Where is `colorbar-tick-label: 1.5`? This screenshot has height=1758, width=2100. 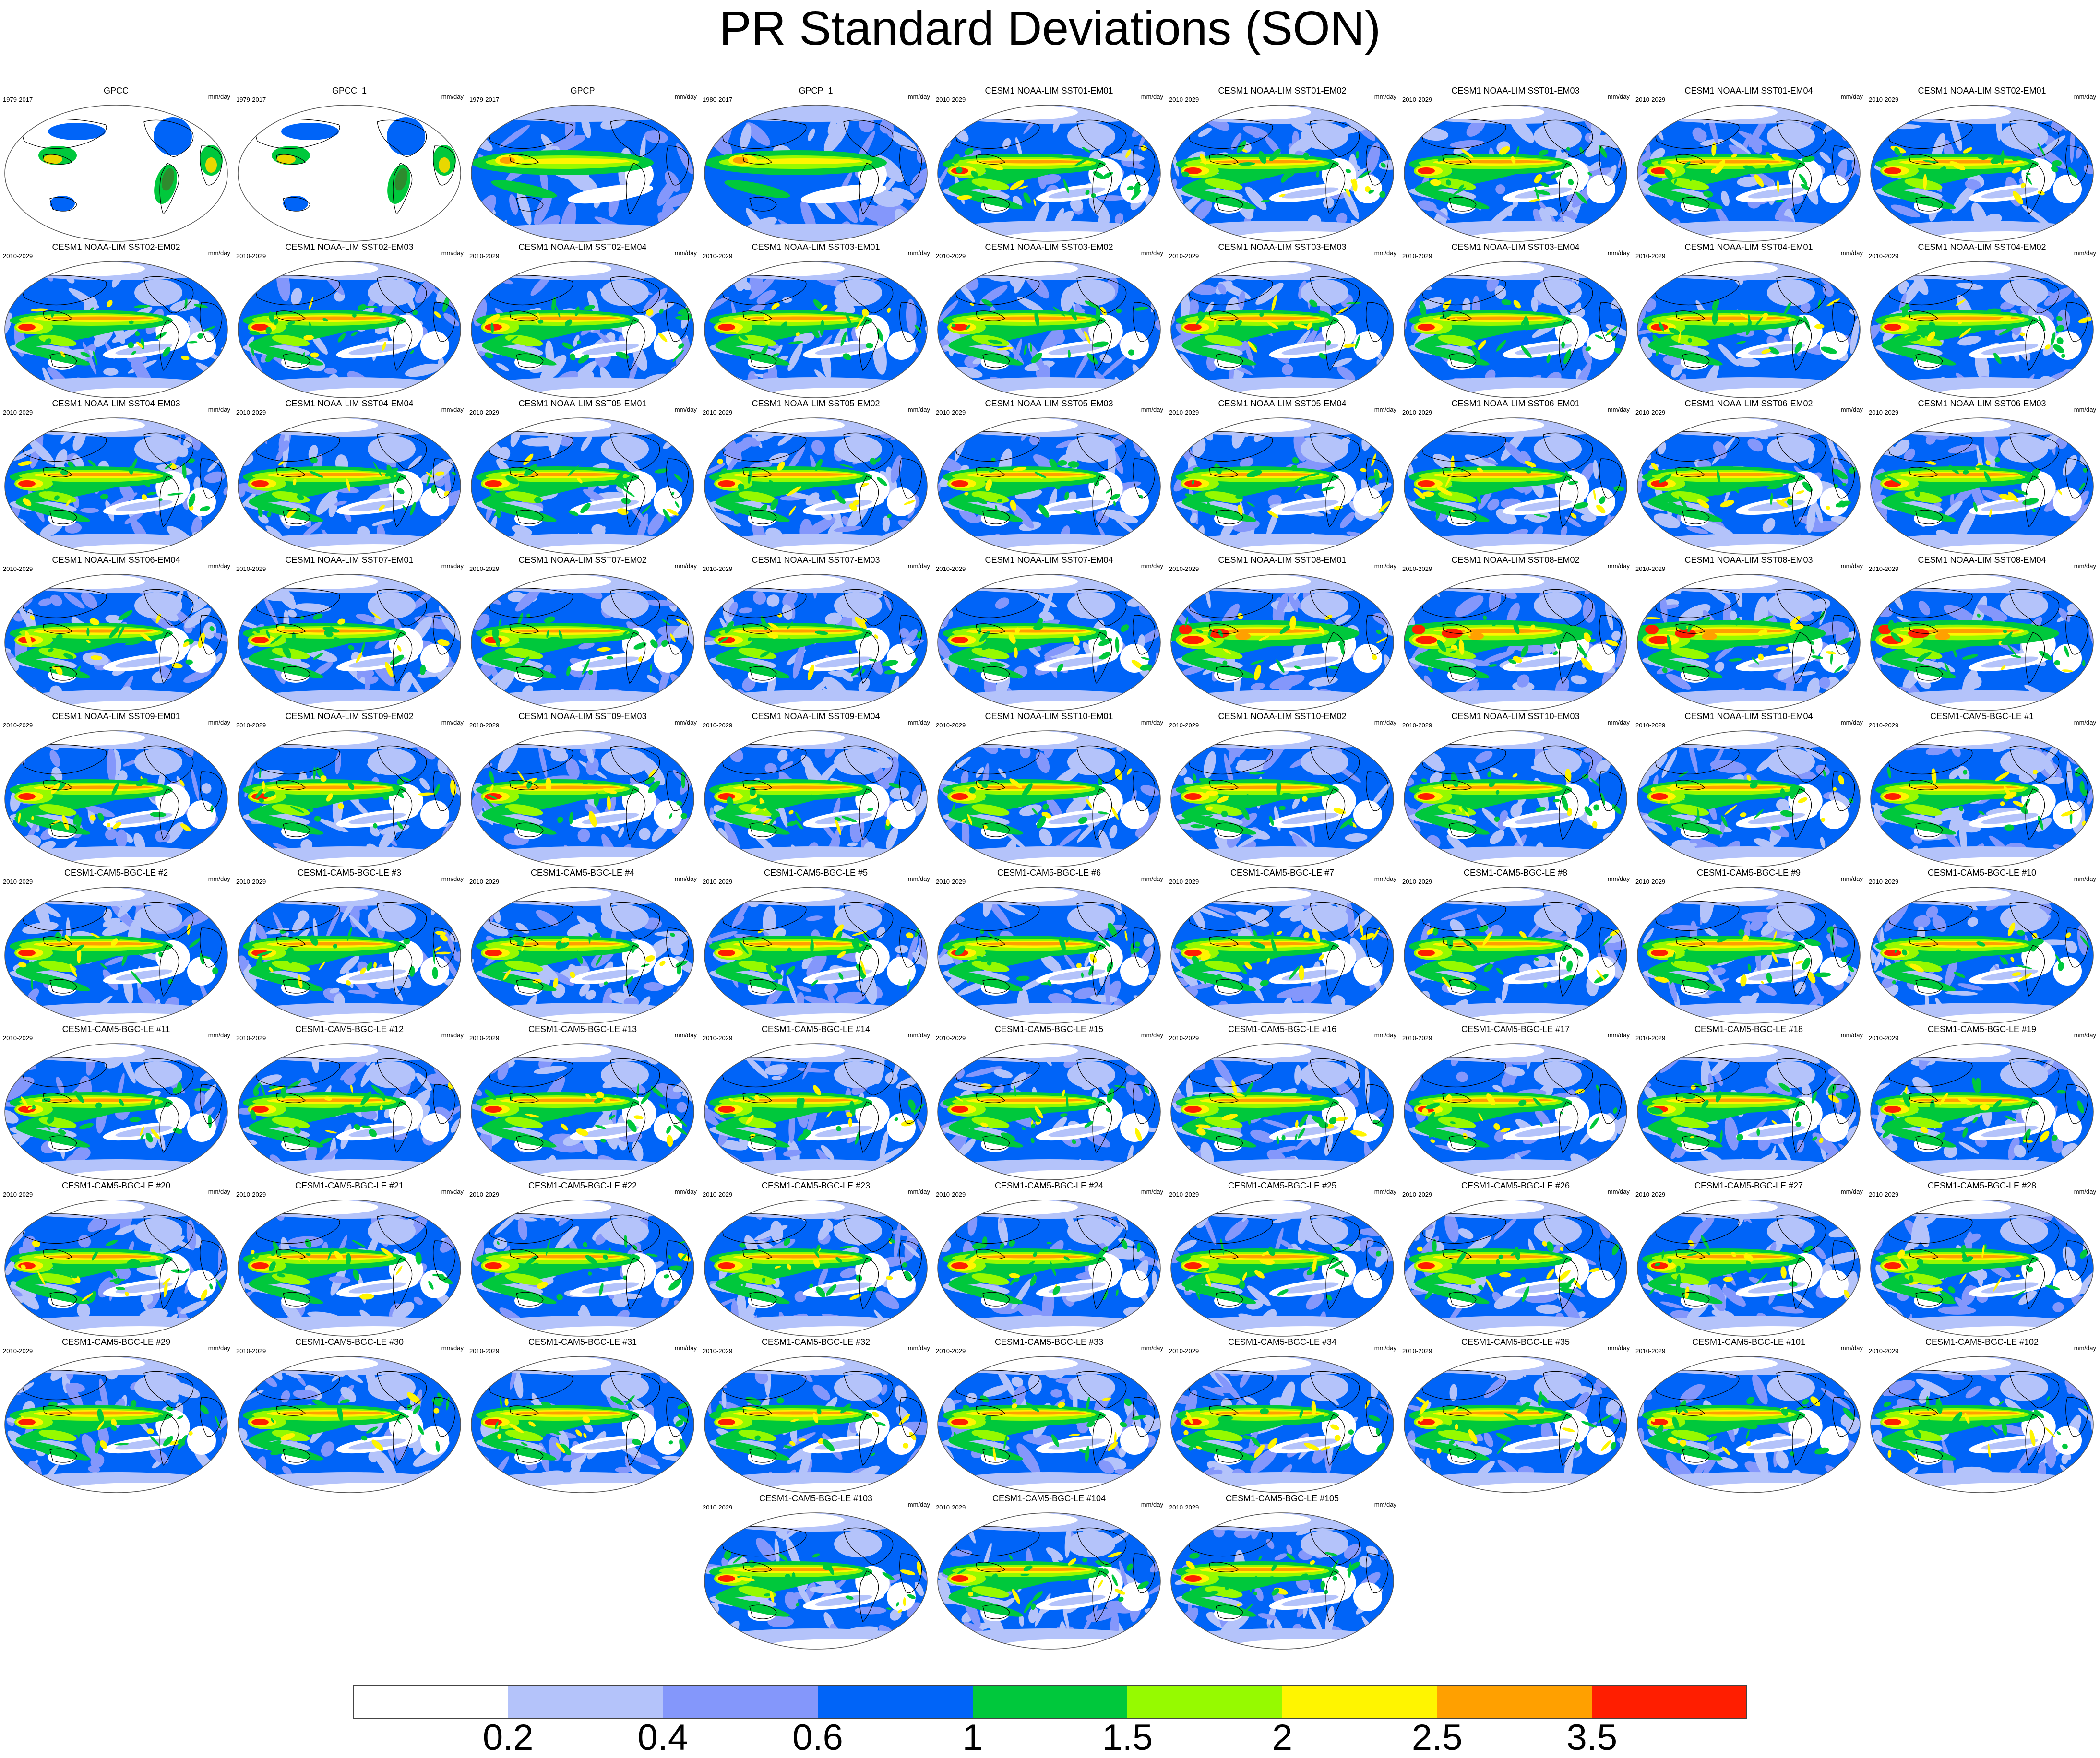
colorbar-tick-label: 1.5 is located at coordinates (1127, 1738).